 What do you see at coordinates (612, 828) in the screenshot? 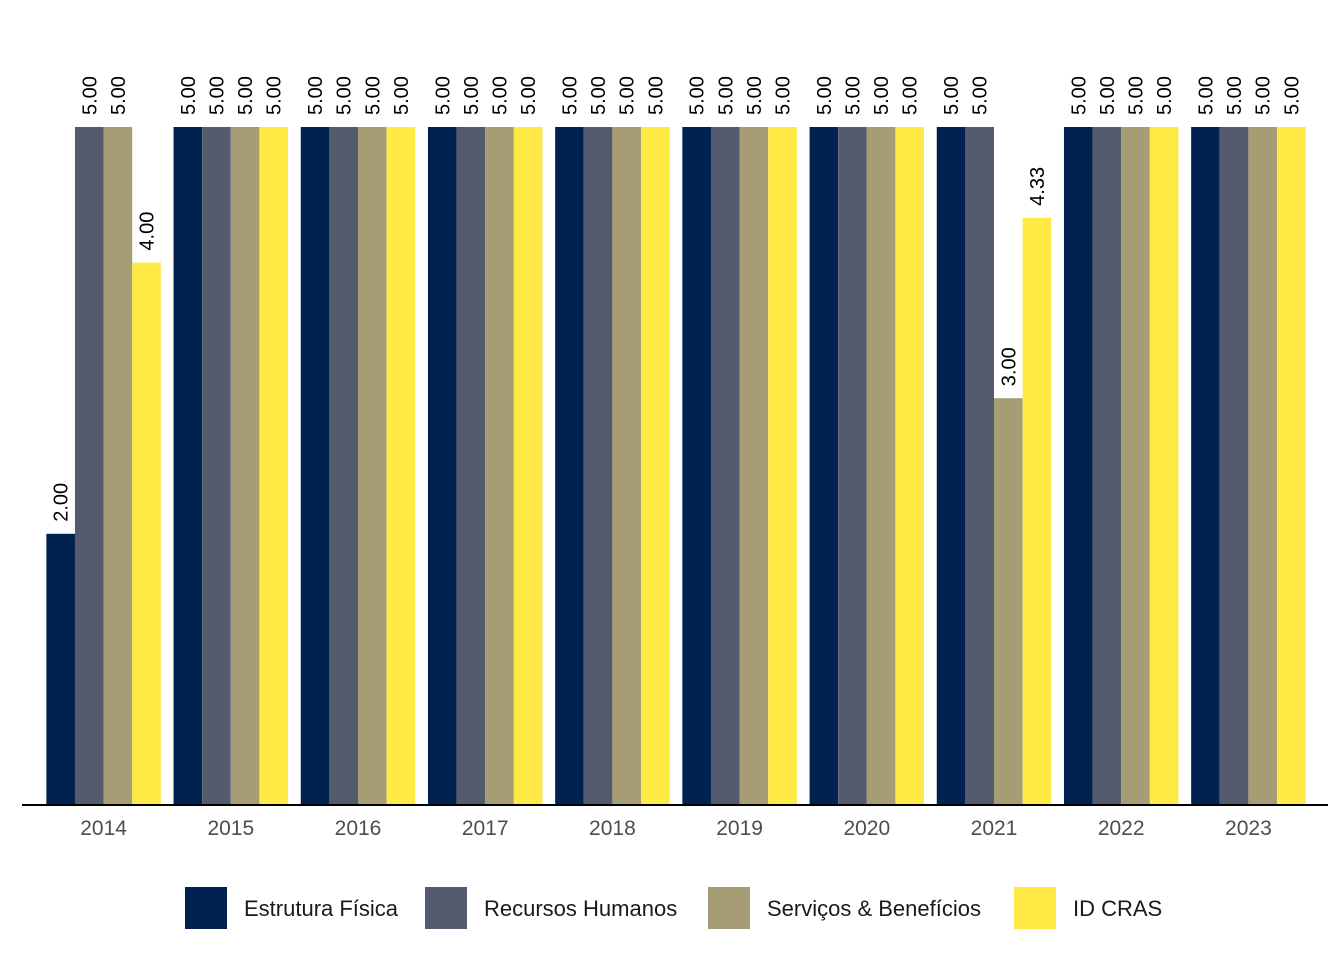
I see `x-tick-label-2018: 2018` at bounding box center [612, 828].